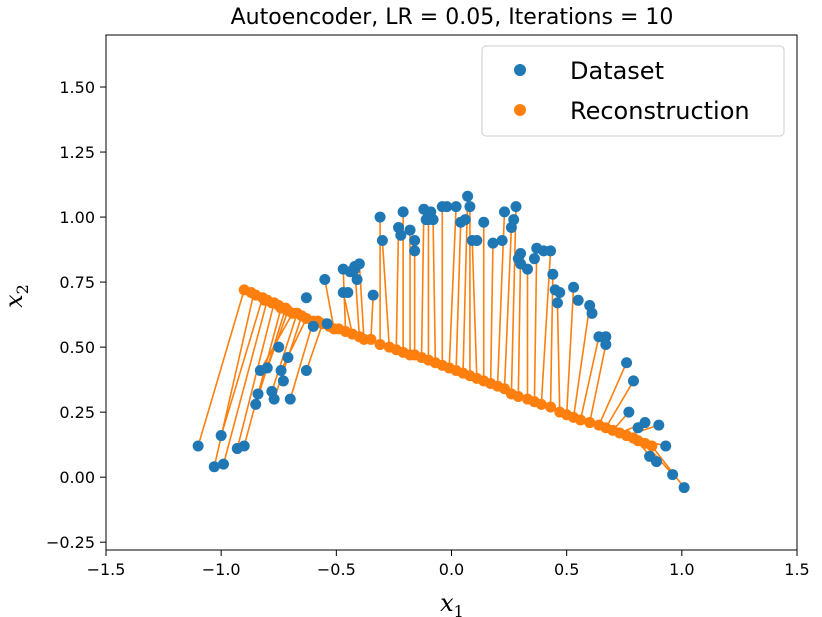 The height and width of the screenshot is (617, 822). I want to click on legend-dataset-label: Dataset, so click(617, 71).